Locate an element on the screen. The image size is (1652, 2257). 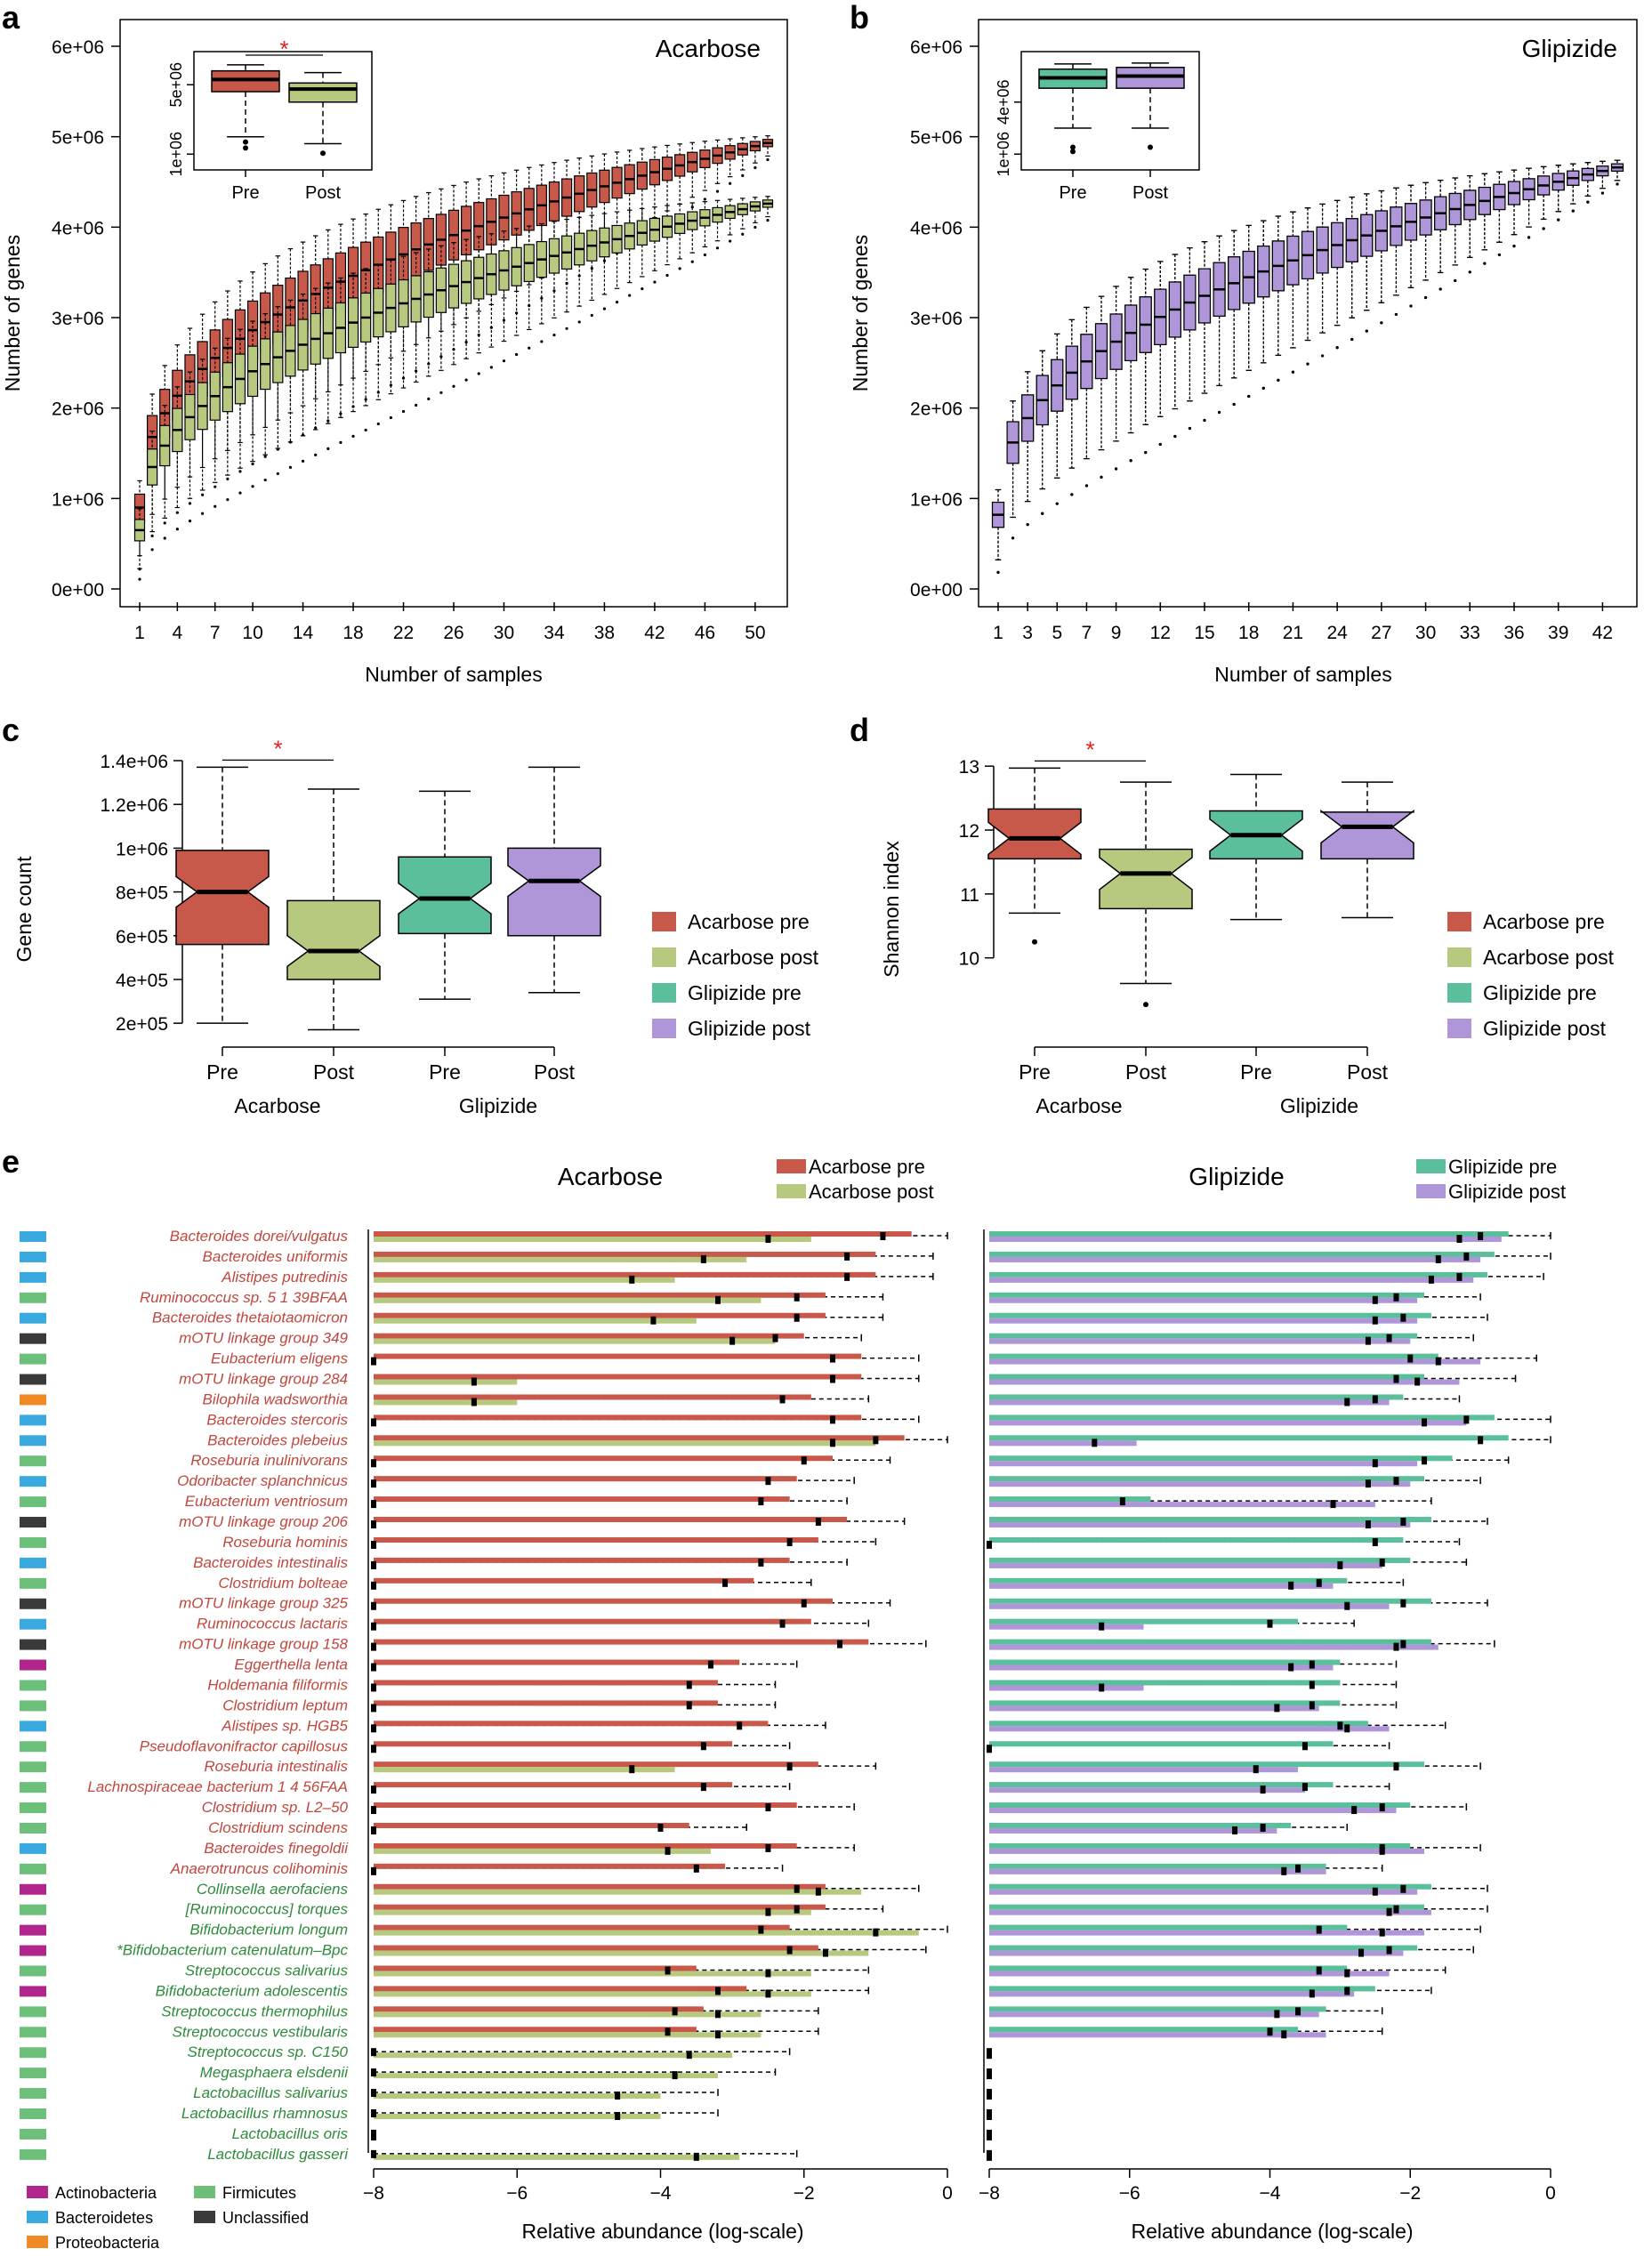
x-tick-label: 50 is located at coordinates (755, 633).